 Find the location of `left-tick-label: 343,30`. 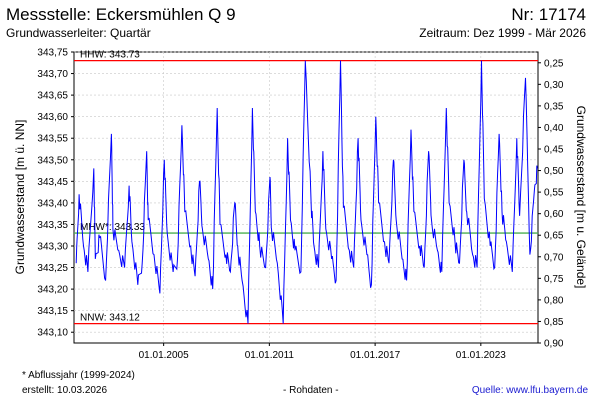

left-tick-label: 343,30 is located at coordinates (52, 247).